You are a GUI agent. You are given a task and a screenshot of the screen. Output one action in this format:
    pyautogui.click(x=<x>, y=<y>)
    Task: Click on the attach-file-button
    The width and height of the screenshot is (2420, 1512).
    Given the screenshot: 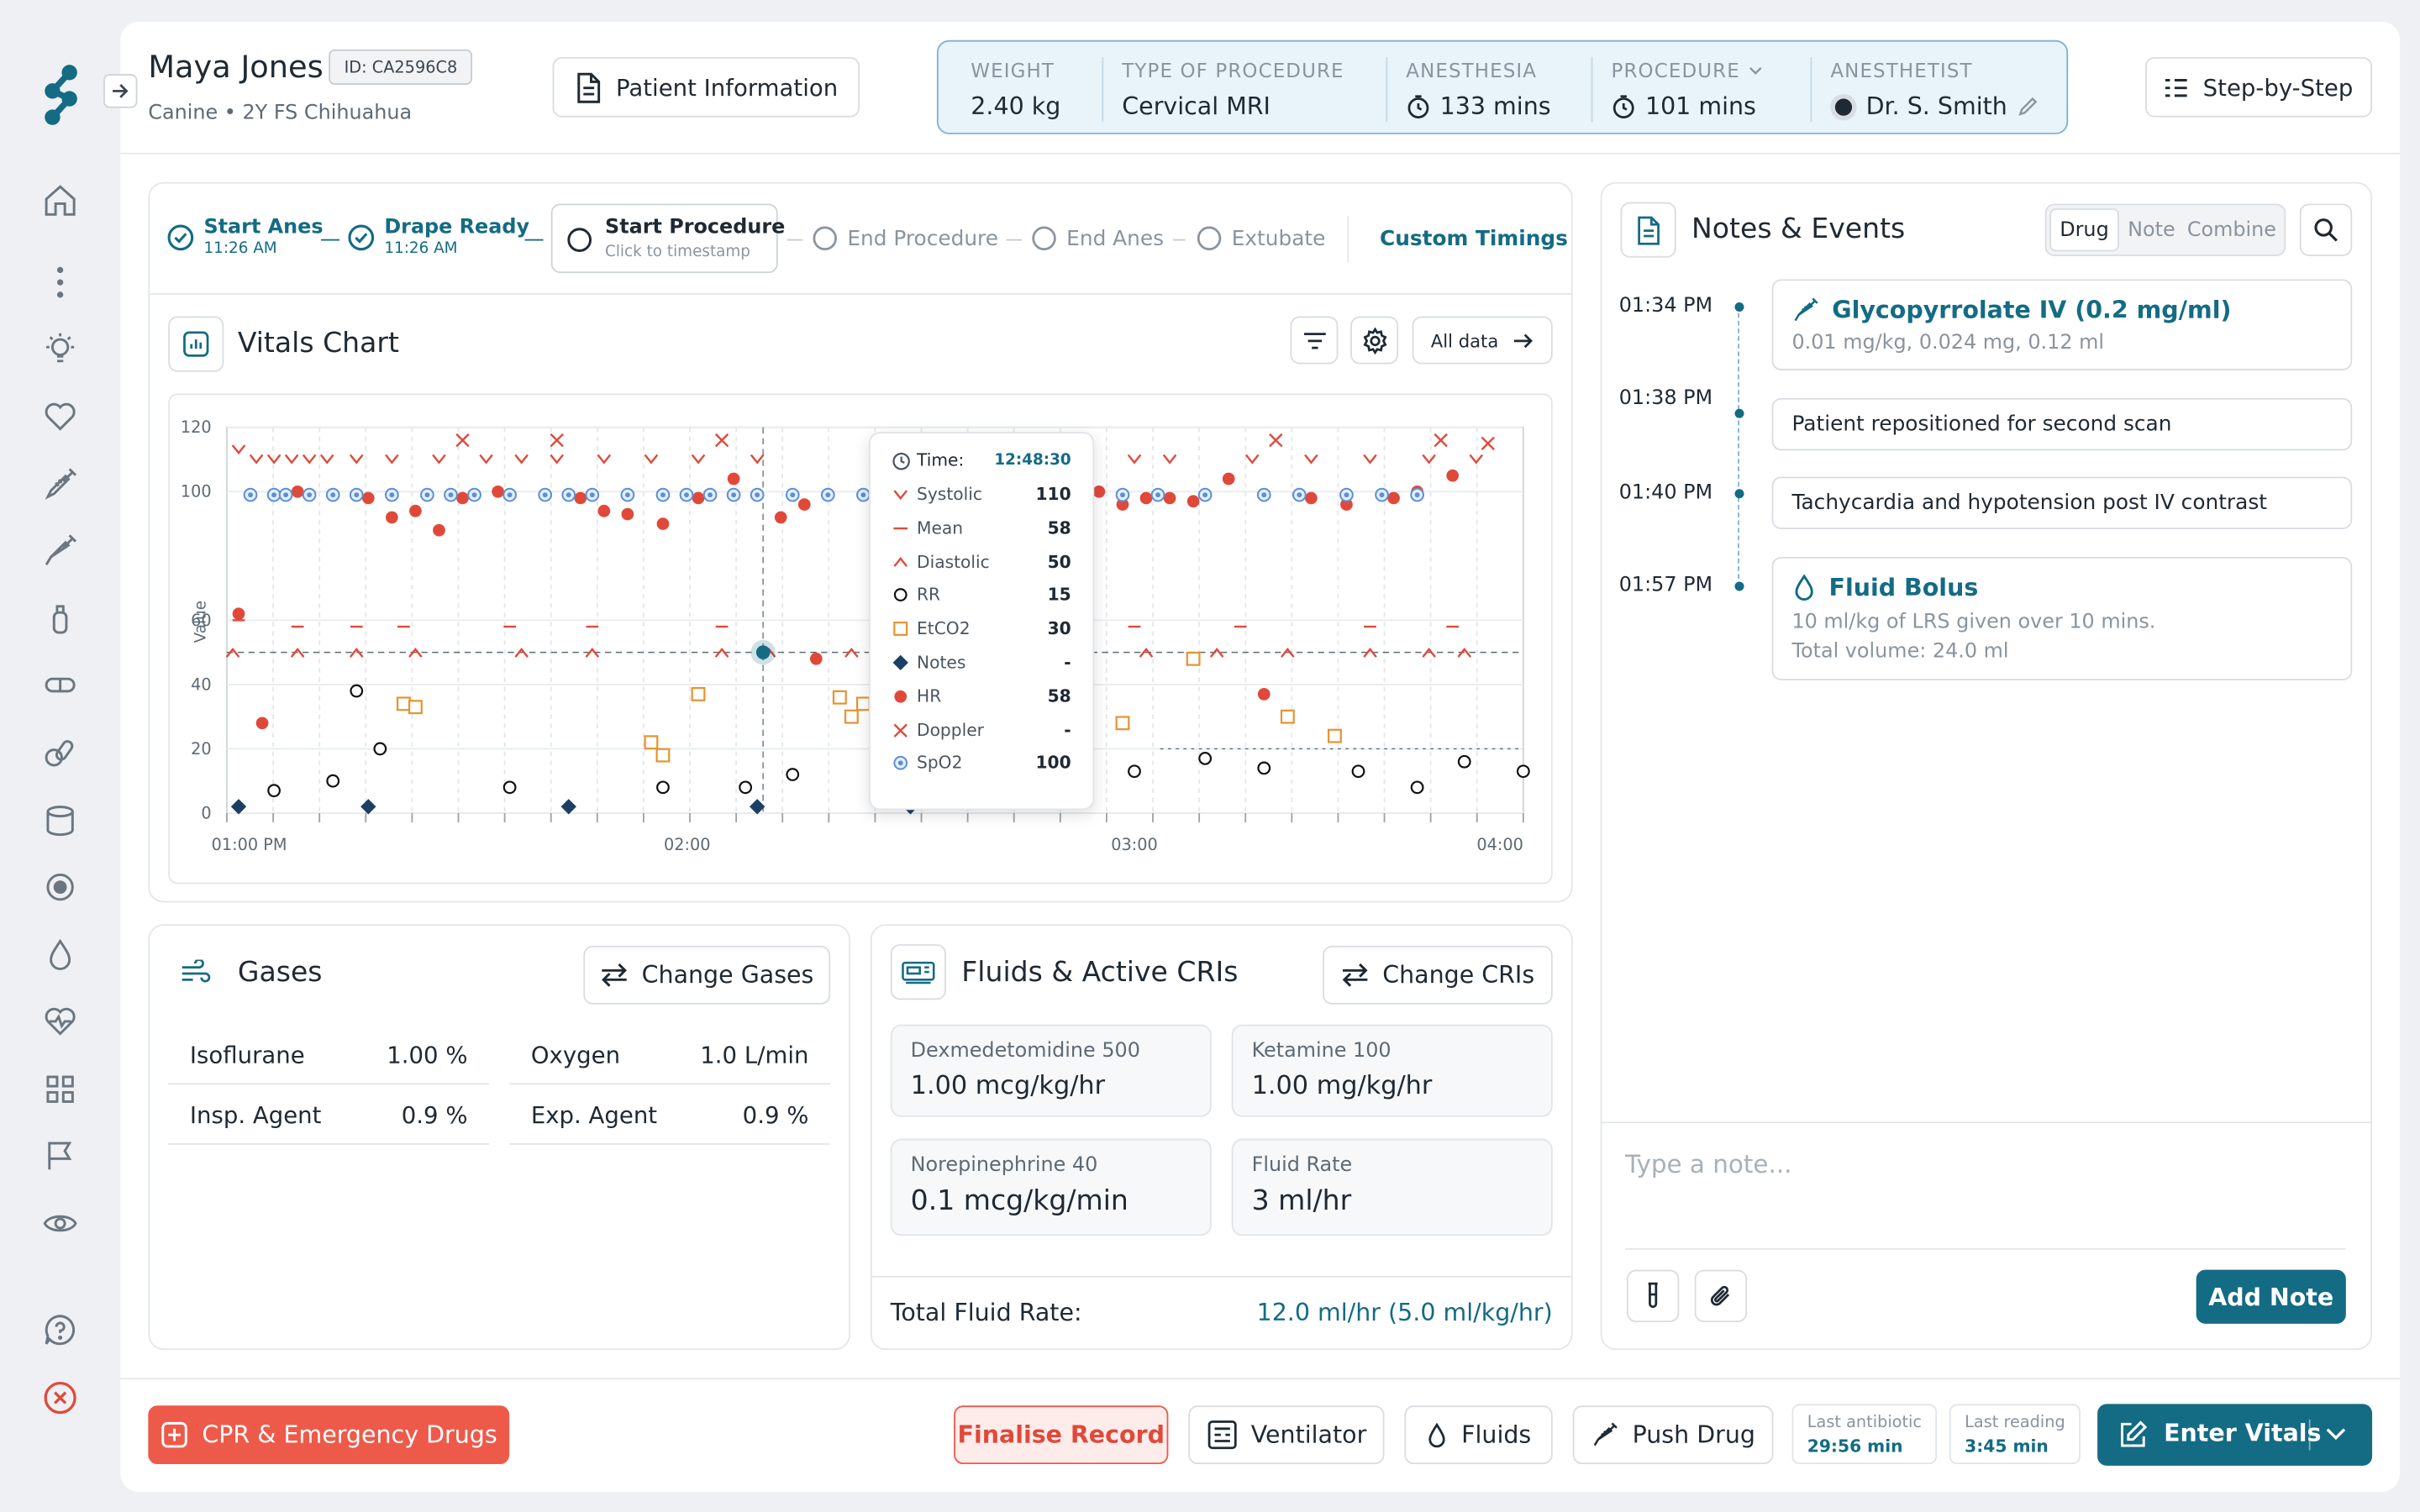 What is the action you would take?
    pyautogui.click(x=1721, y=1296)
    